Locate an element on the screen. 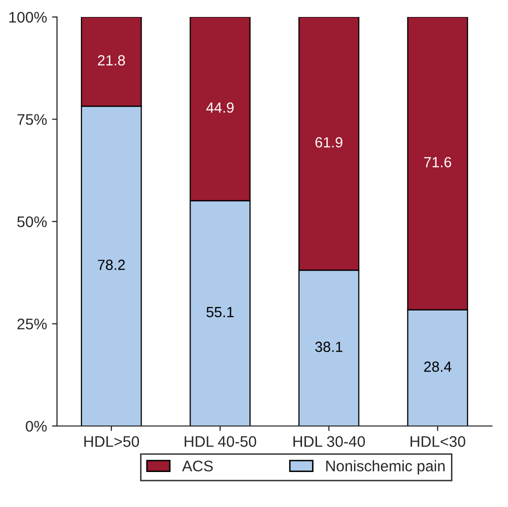  data-label: 78.2 is located at coordinates (111, 265).